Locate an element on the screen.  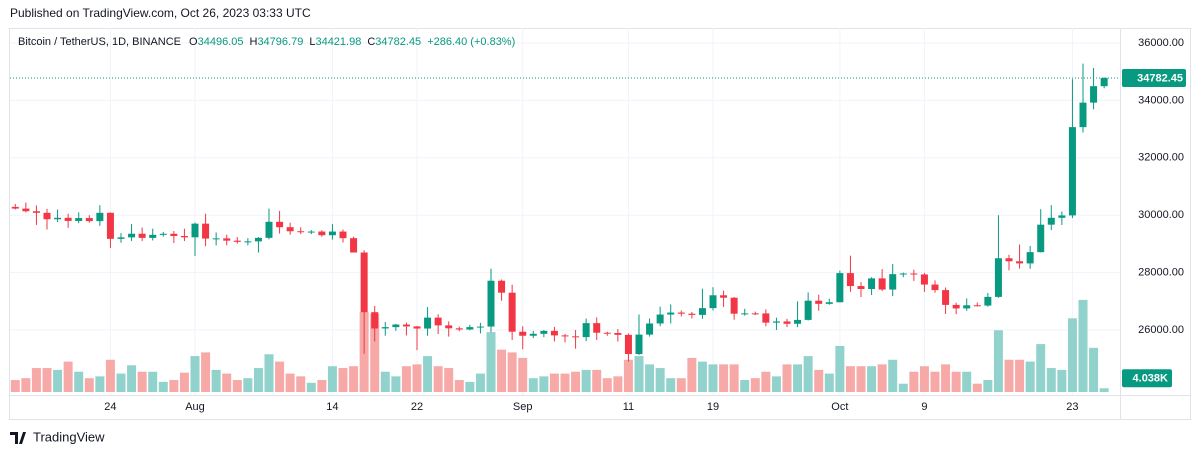
legend-value: 34796.79 is located at coordinates (280, 42).